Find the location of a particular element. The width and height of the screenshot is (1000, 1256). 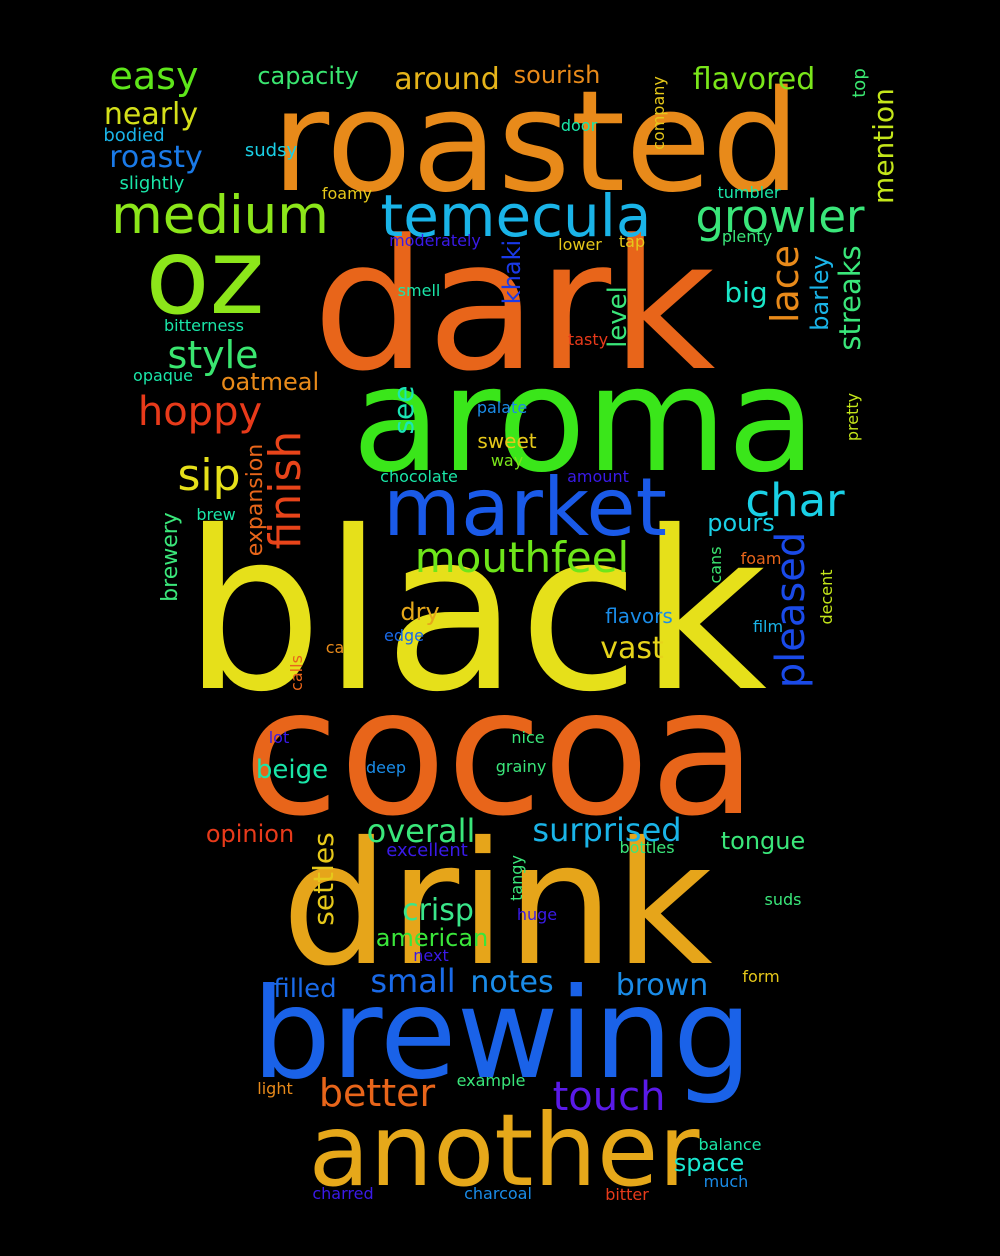

word-aroma: aroma is located at coordinates (584, 420).